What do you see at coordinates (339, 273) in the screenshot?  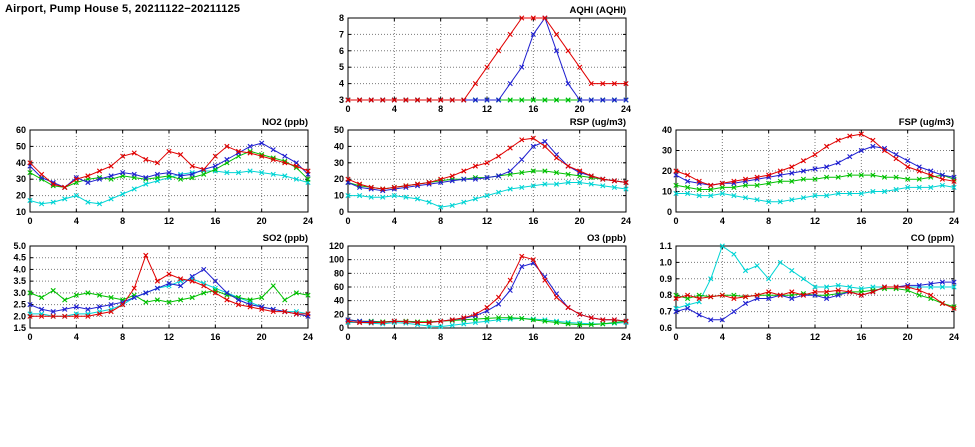 I see `y-tick-label: 80` at bounding box center [339, 273].